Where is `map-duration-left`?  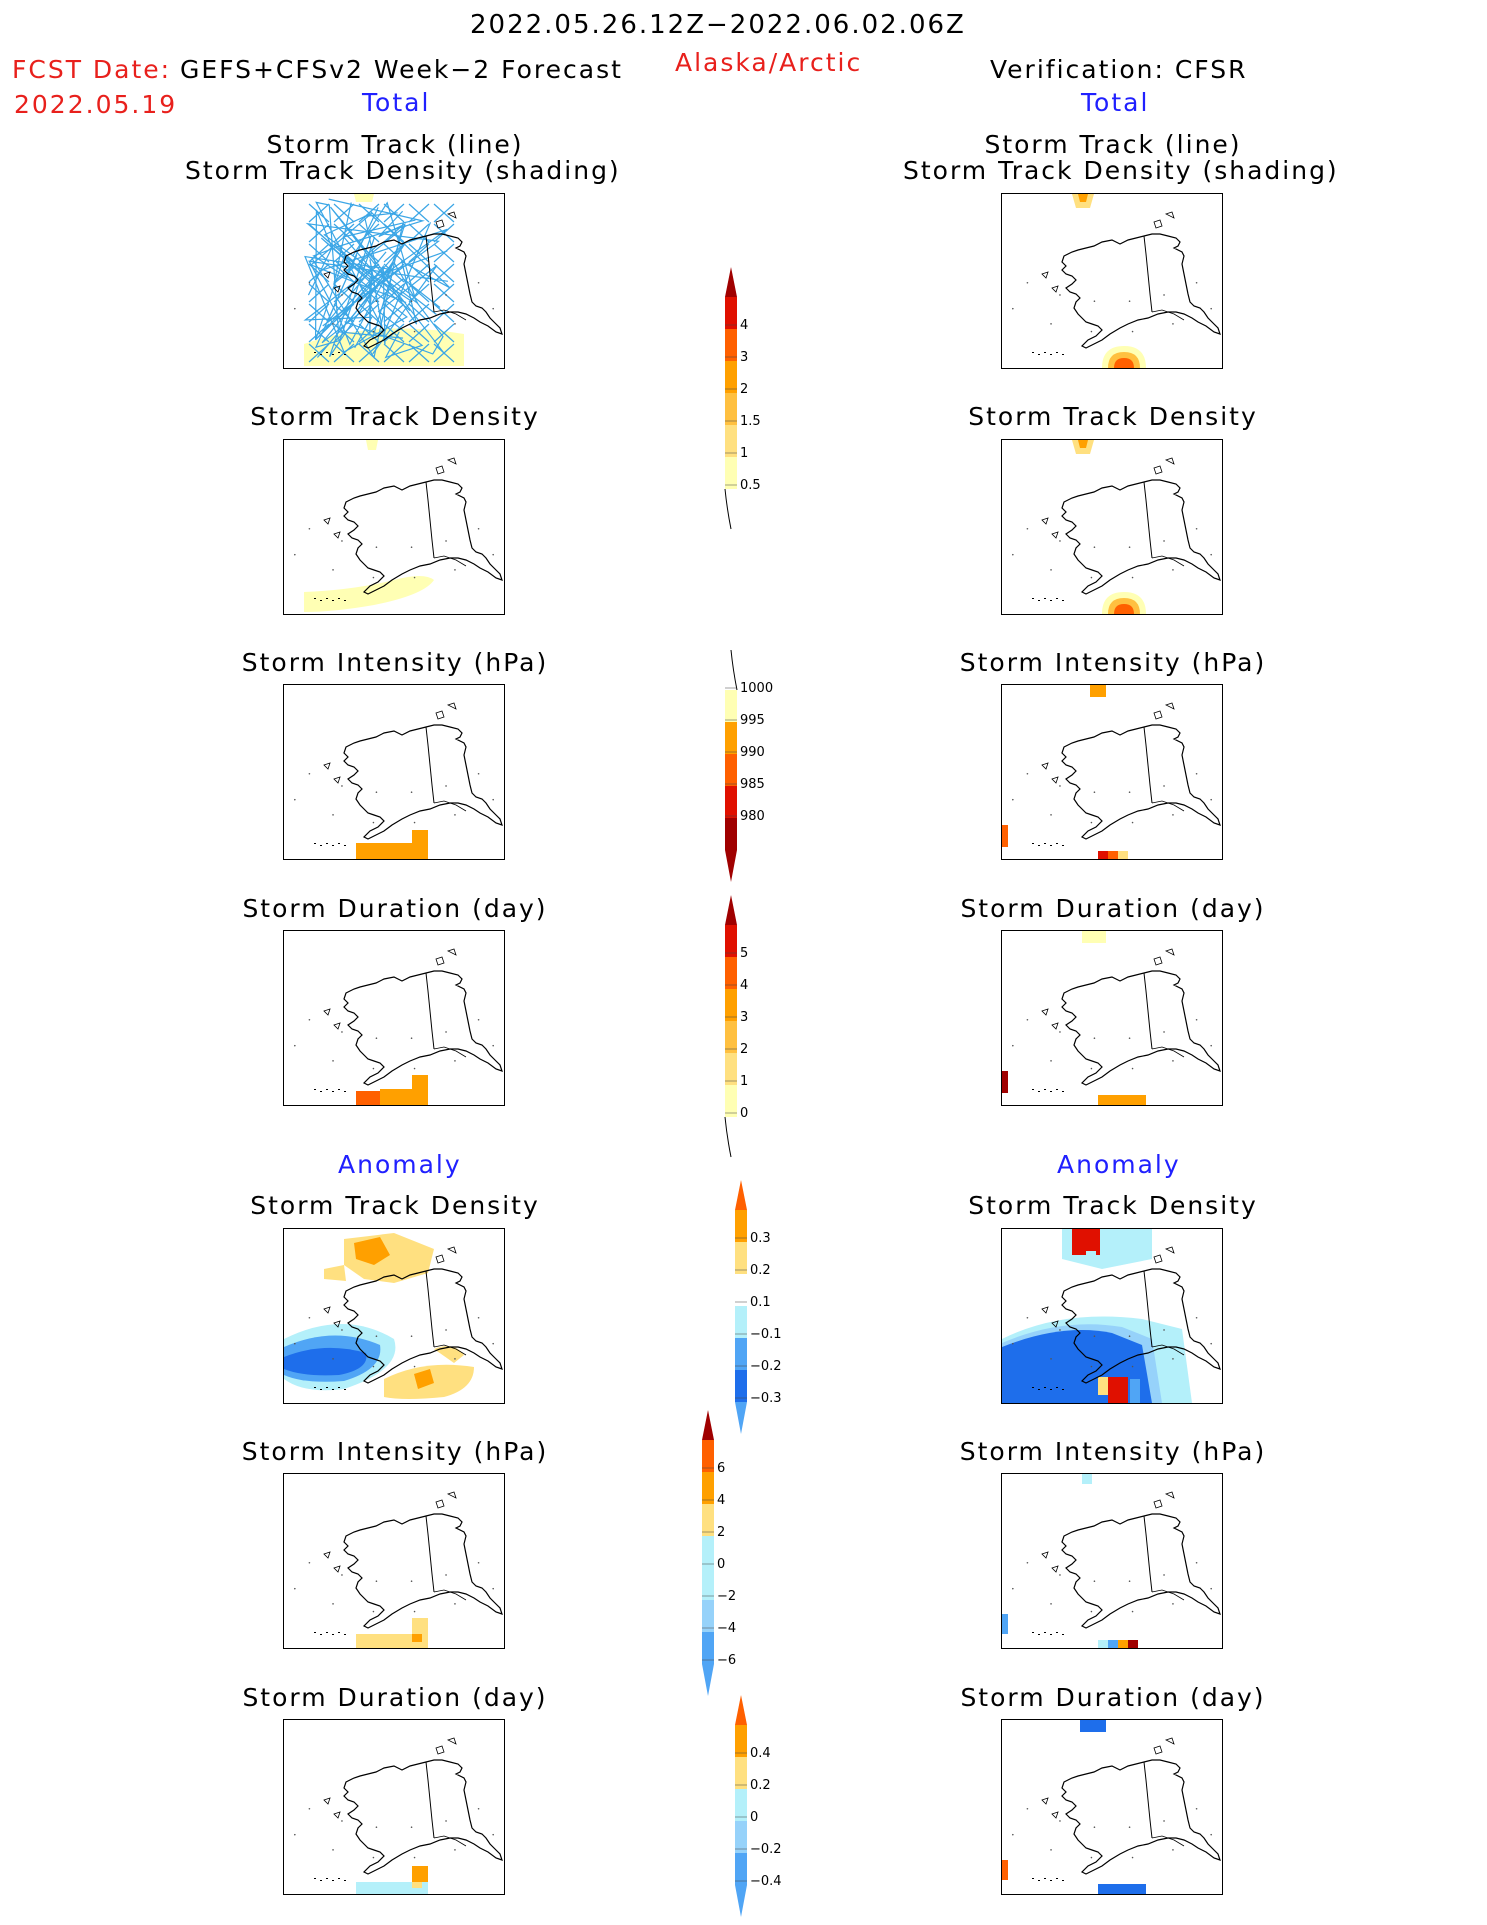
map-duration-left is located at coordinates (394, 1018).